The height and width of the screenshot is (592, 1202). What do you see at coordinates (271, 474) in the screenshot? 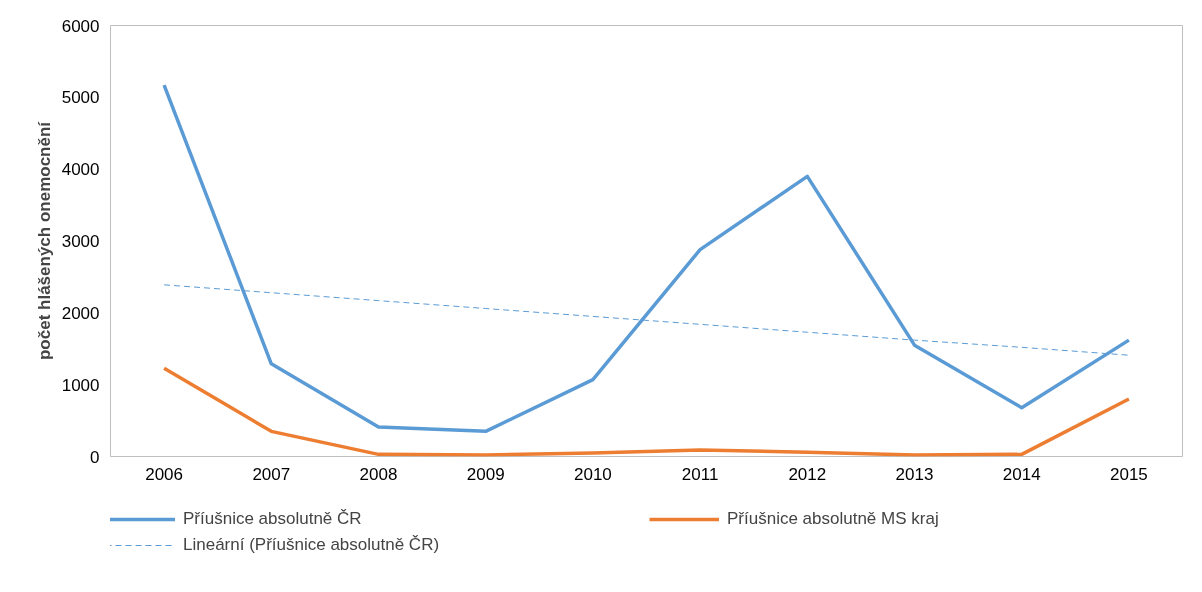
I see `x-tick-label: 2007` at bounding box center [271, 474].